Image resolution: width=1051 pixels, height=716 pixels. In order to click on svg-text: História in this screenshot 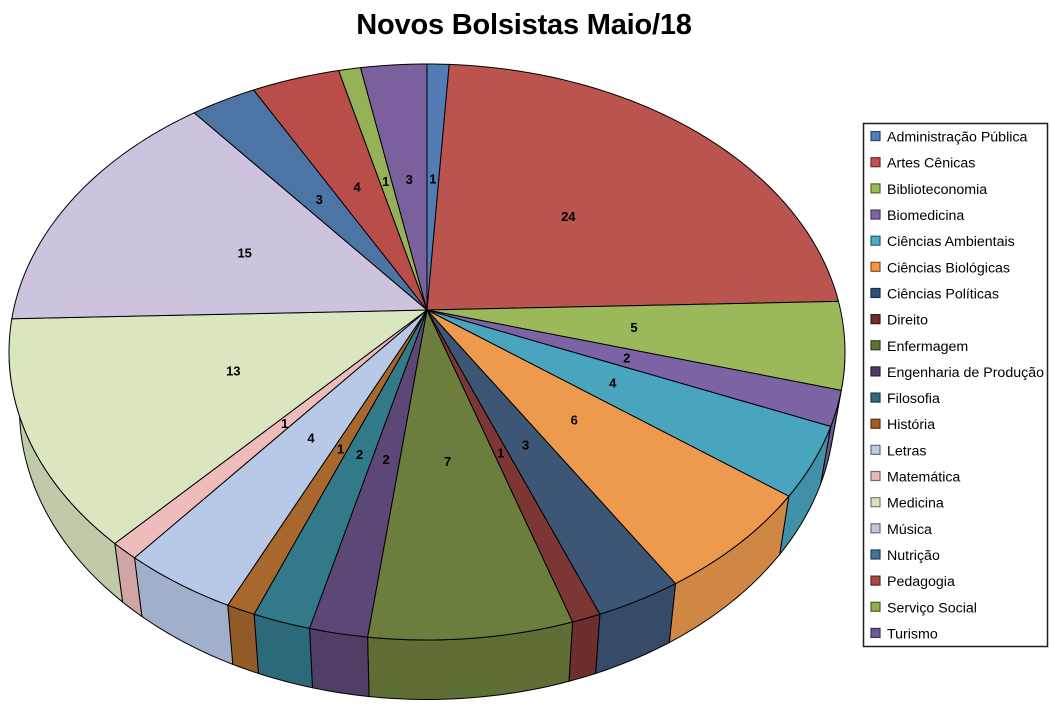, I will do `click(911, 425)`.